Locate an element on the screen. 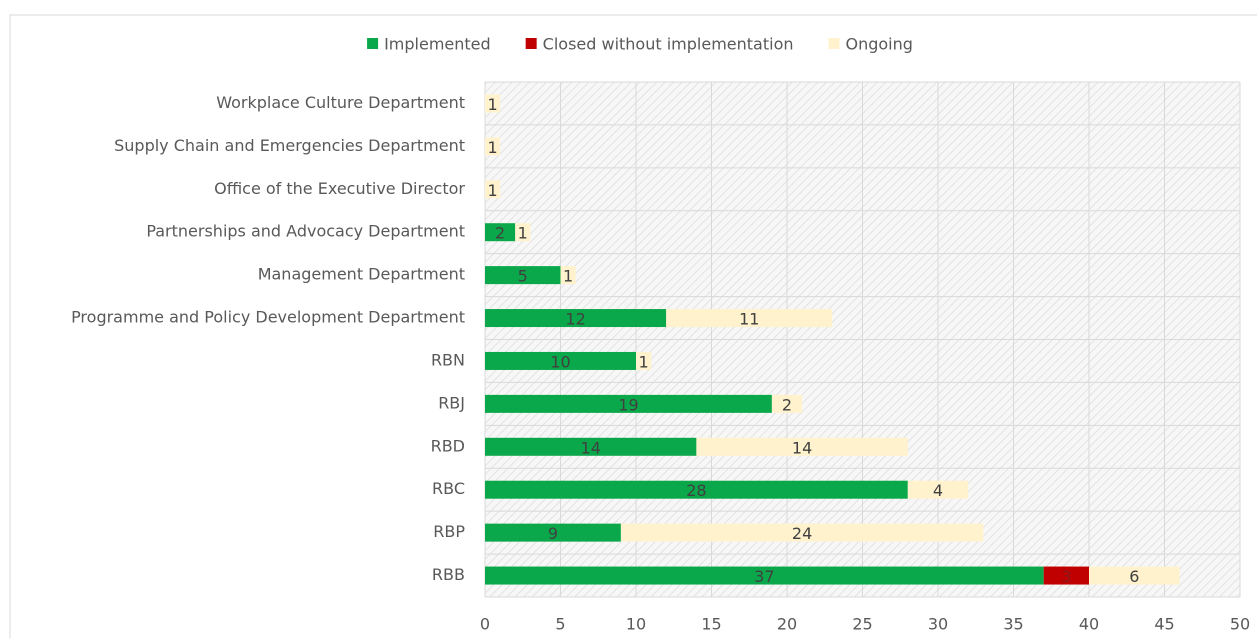 The width and height of the screenshot is (1257, 642). y-tick-label: RBJ is located at coordinates (451, 402).